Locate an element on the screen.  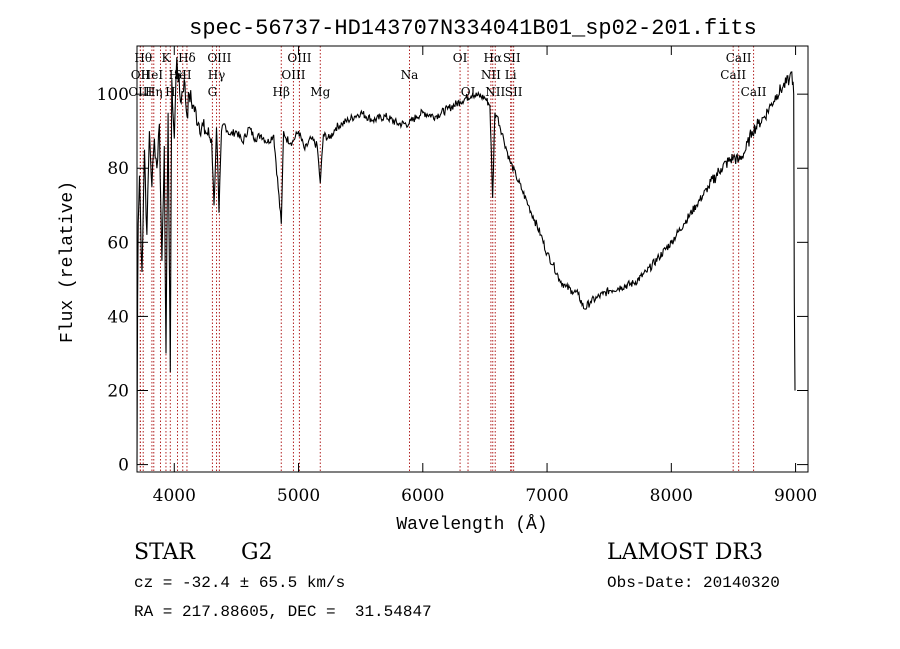
spectral-line-label: Hα is located at coordinates (492, 58).